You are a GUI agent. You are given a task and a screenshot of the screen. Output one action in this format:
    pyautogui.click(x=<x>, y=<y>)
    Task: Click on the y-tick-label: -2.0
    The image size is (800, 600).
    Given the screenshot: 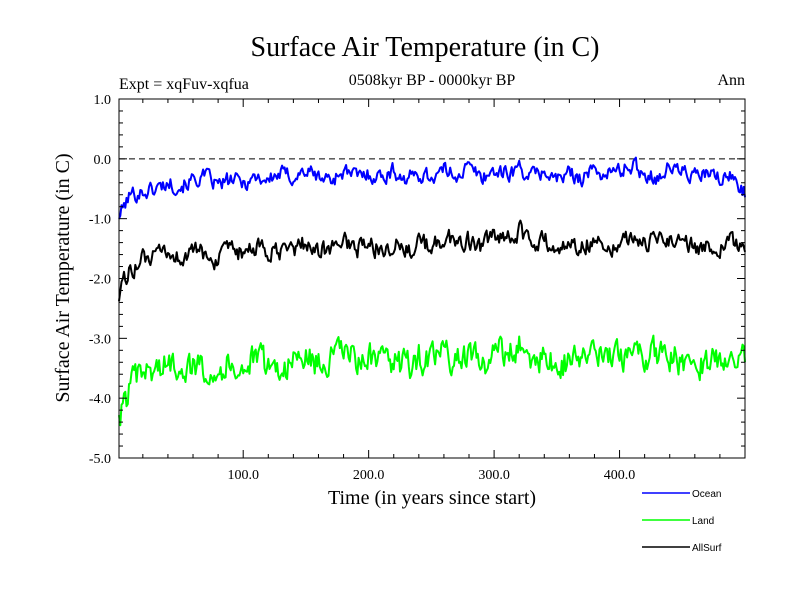 What is the action you would take?
    pyautogui.click(x=100, y=280)
    